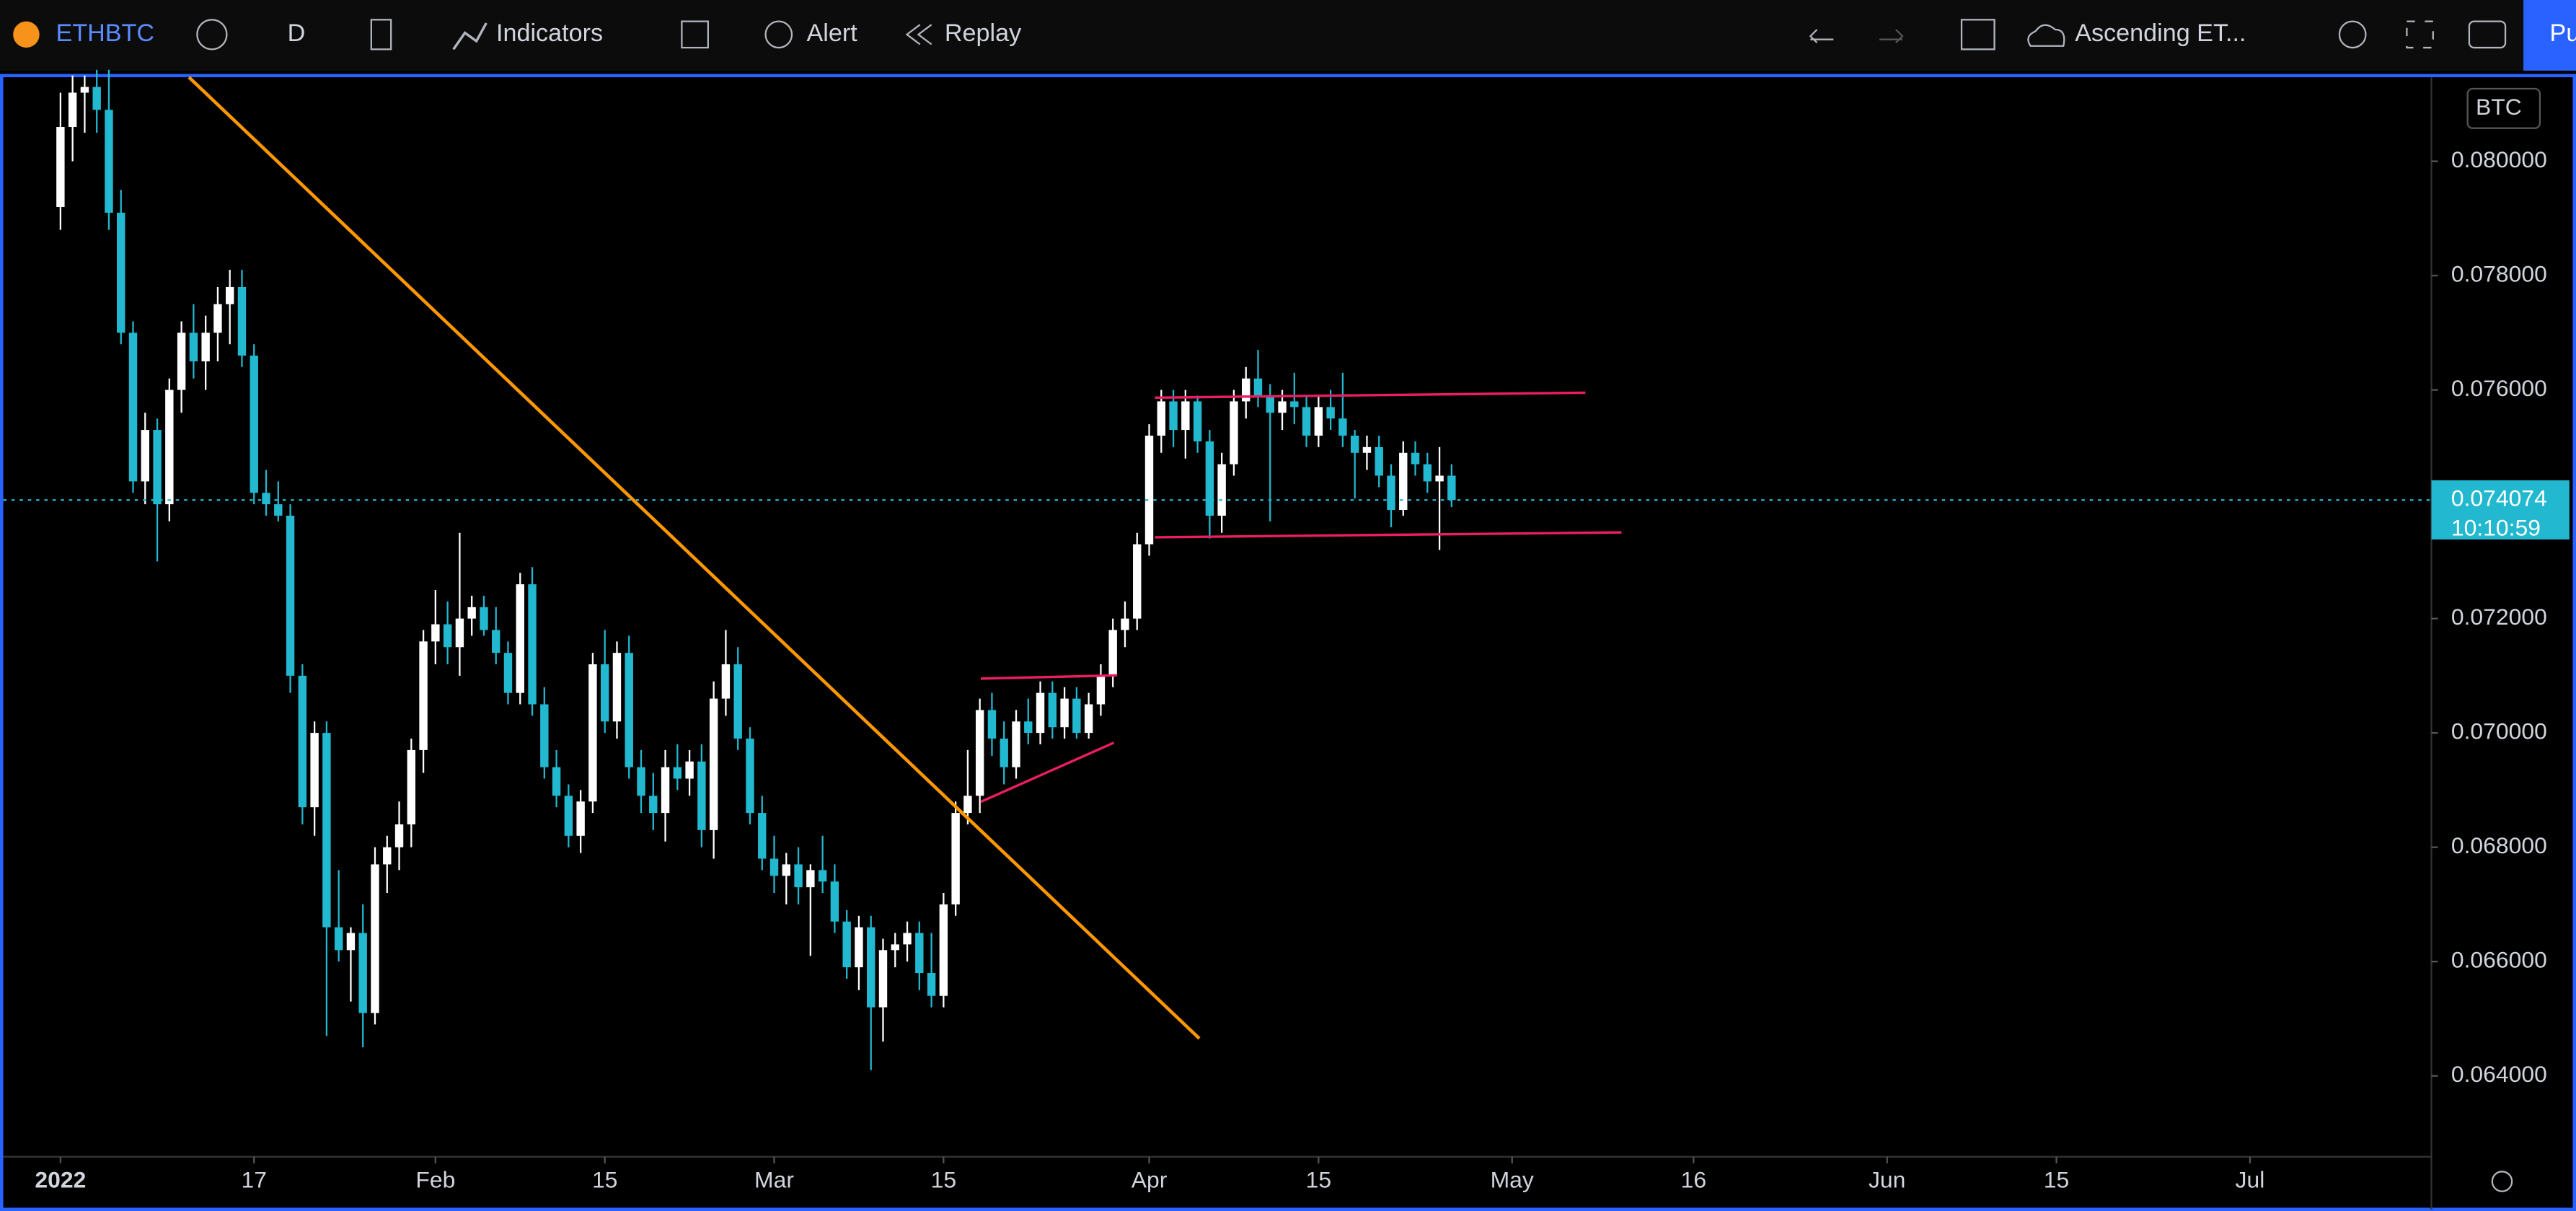  What do you see at coordinates (470, 36) in the screenshot?
I see `indicators-icon` at bounding box center [470, 36].